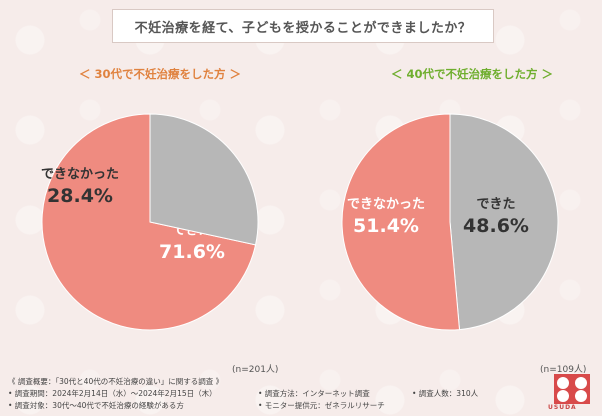 The width and height of the screenshot is (602, 416). What do you see at coordinates (314, 393) in the screenshot?
I see `footer-method: • 調査方法：インターネット調査` at bounding box center [314, 393].